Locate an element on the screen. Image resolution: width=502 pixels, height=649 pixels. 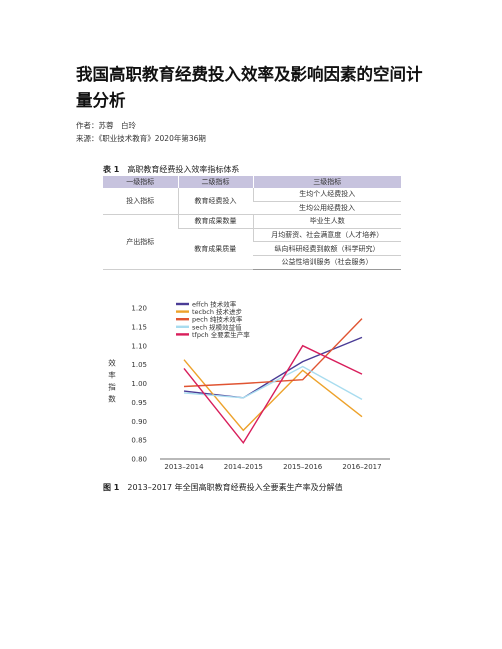
y-axis-label-char: 效 is located at coordinates (112, 363).